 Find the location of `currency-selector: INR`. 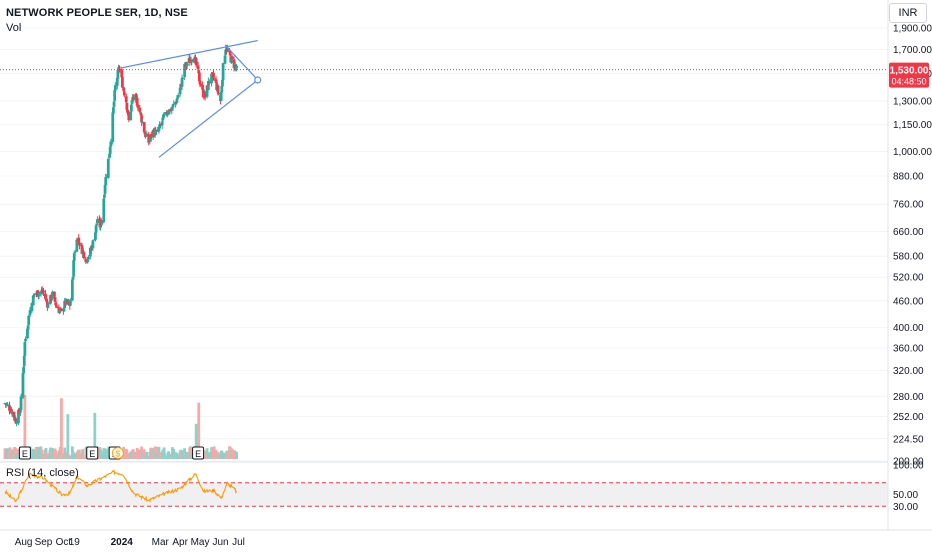

currency-selector: INR is located at coordinates (908, 13).